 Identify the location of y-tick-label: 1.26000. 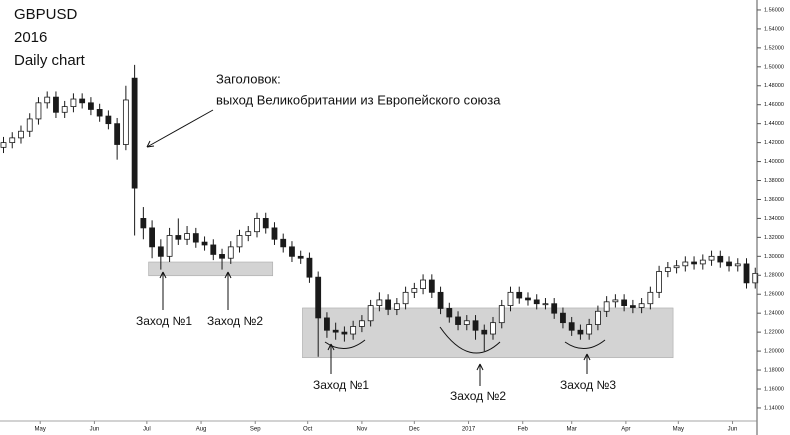
(774, 295).